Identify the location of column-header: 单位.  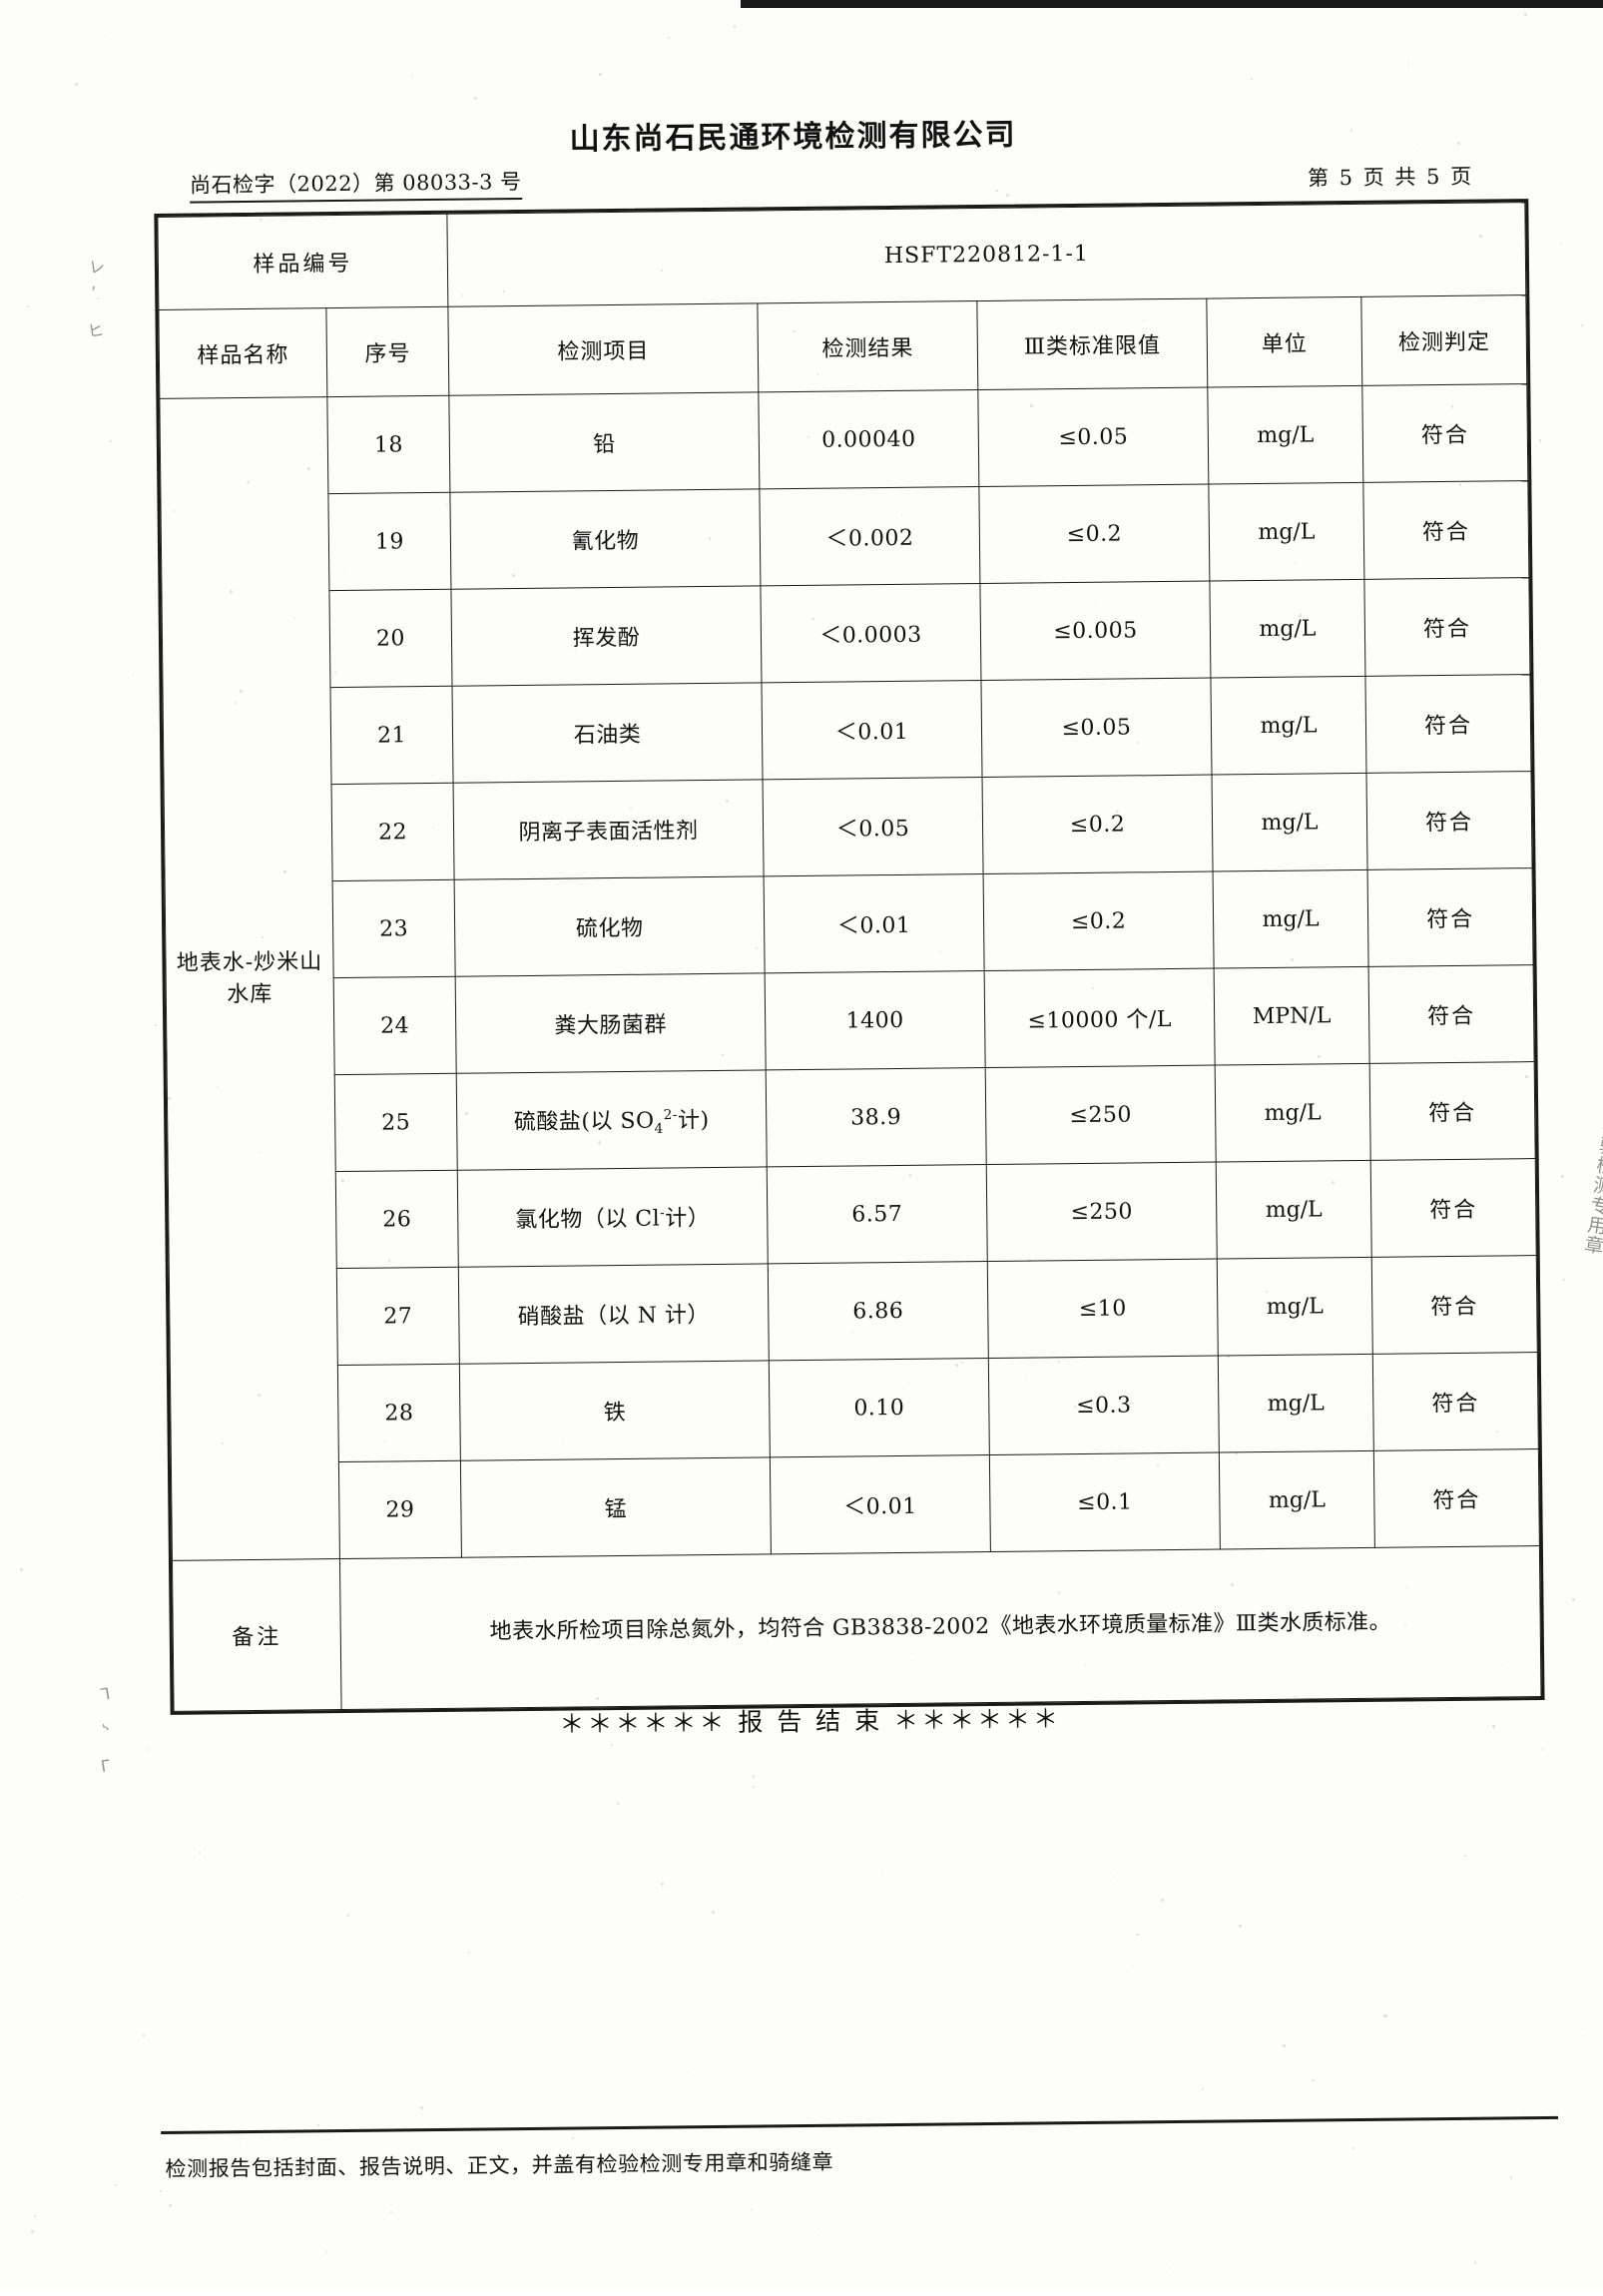
(1284, 342).